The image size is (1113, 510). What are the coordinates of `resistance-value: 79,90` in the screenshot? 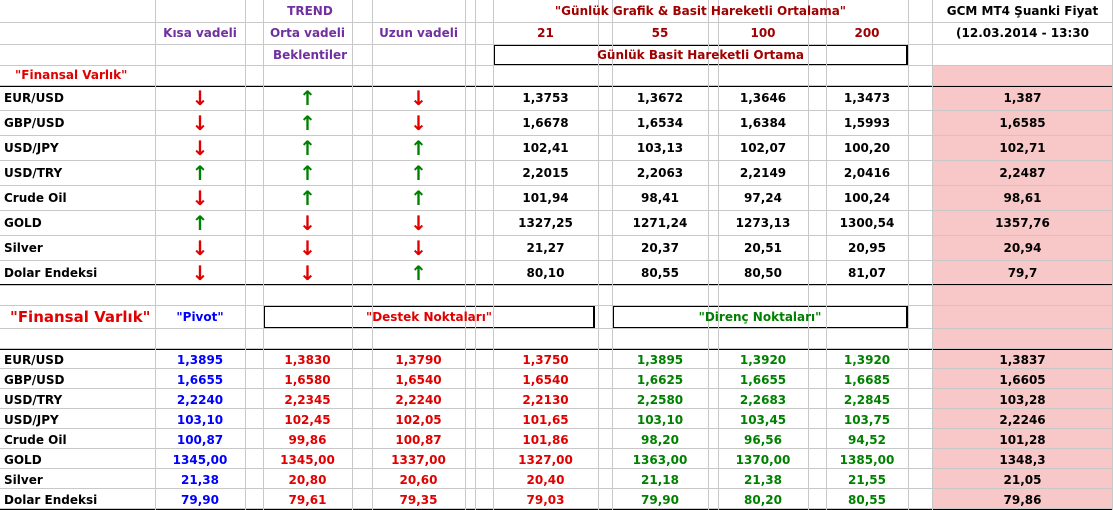 It's located at (660, 500).